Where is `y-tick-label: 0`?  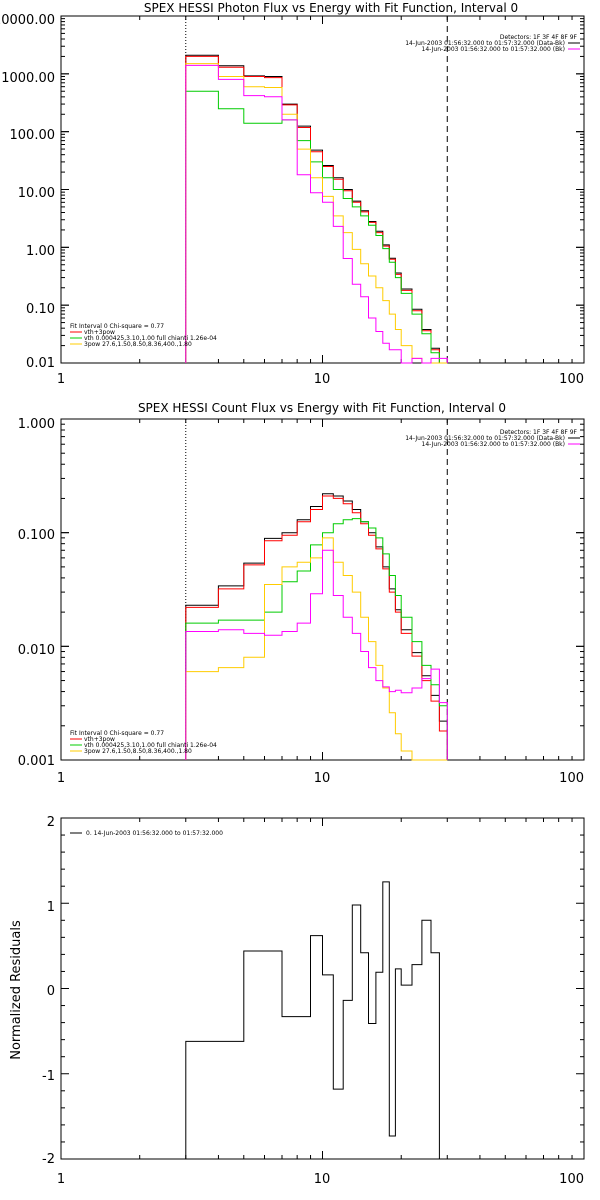 y-tick-label: 0 is located at coordinates (51, 991).